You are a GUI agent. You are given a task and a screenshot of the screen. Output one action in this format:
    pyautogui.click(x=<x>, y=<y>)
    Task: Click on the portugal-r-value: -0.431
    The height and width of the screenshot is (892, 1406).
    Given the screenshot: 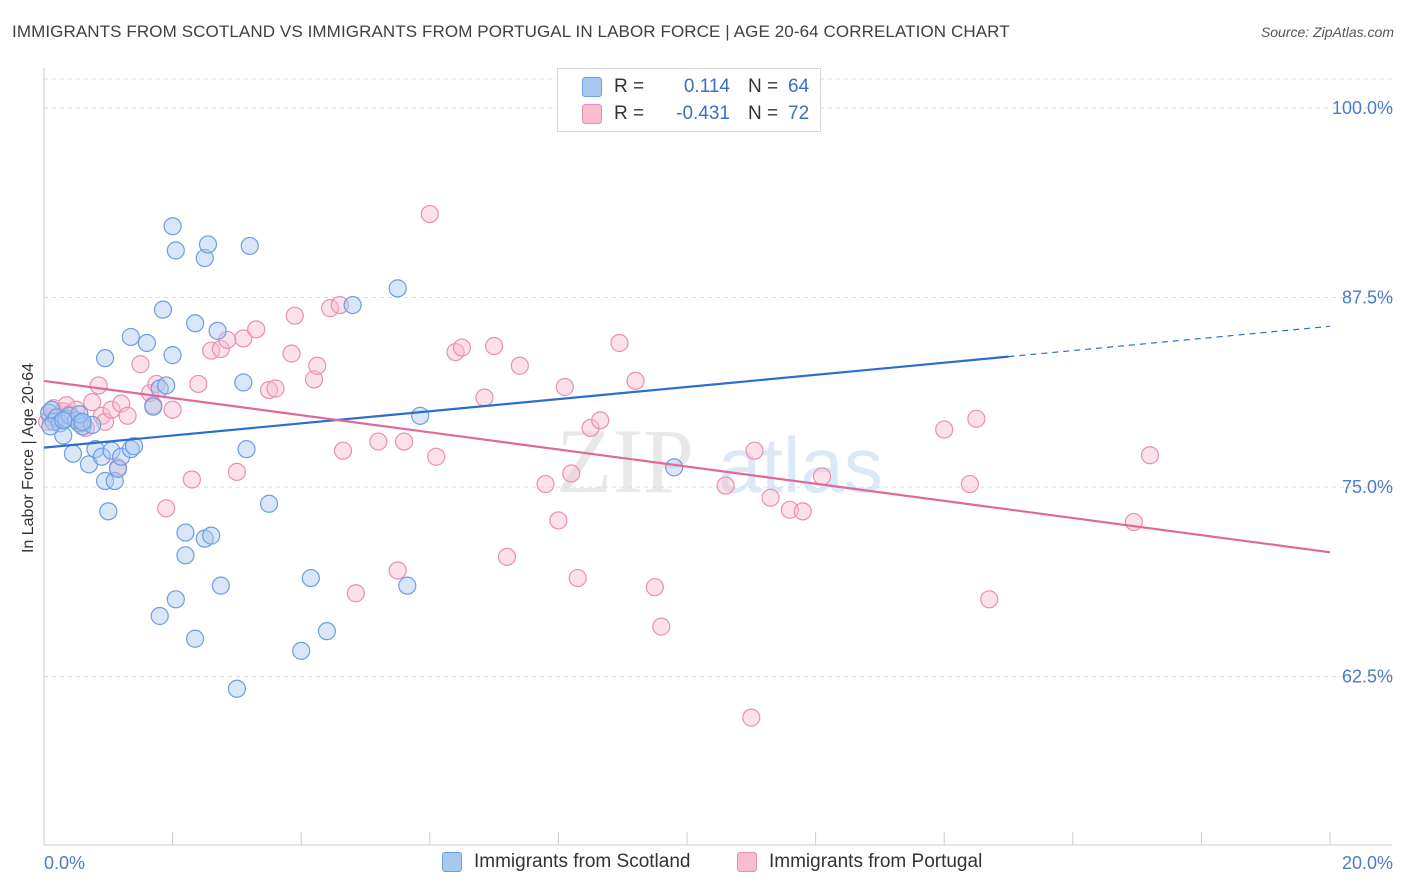 What is the action you would take?
    pyautogui.click(x=703, y=113)
    